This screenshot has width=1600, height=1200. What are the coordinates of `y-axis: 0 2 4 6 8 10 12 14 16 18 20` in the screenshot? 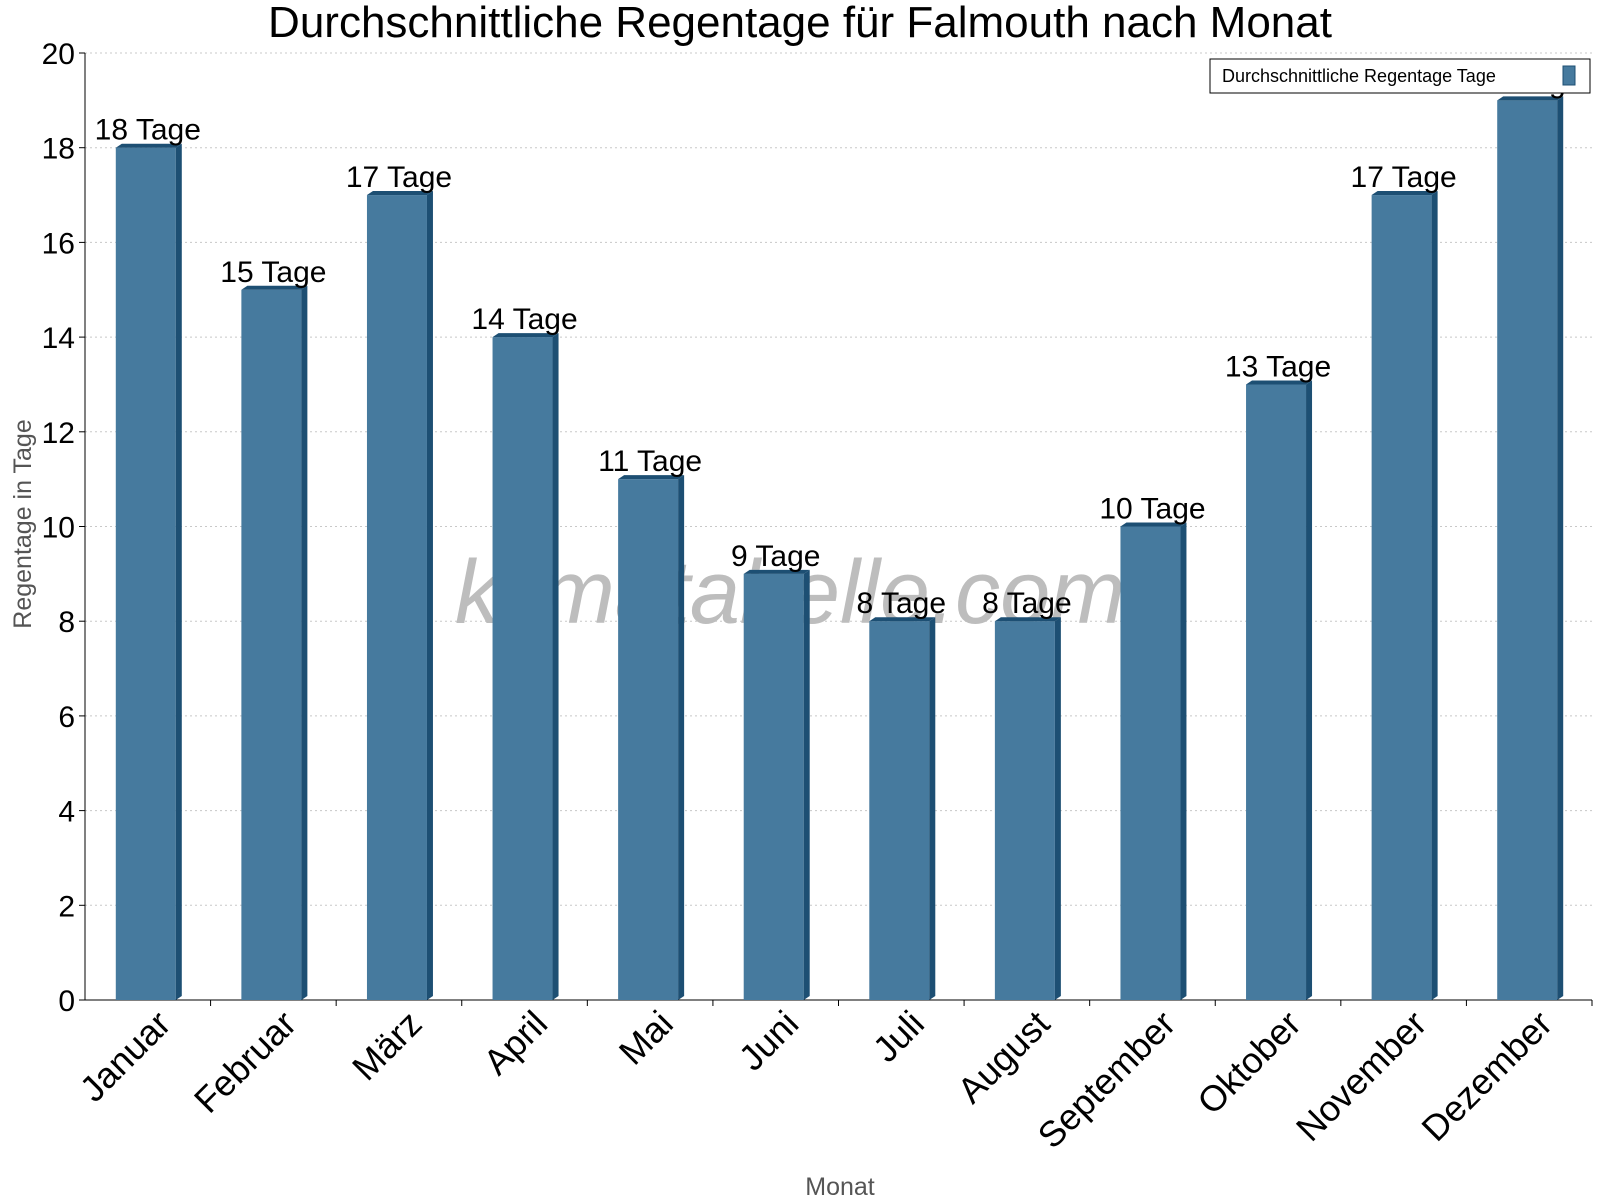 It's located at (64, 528).